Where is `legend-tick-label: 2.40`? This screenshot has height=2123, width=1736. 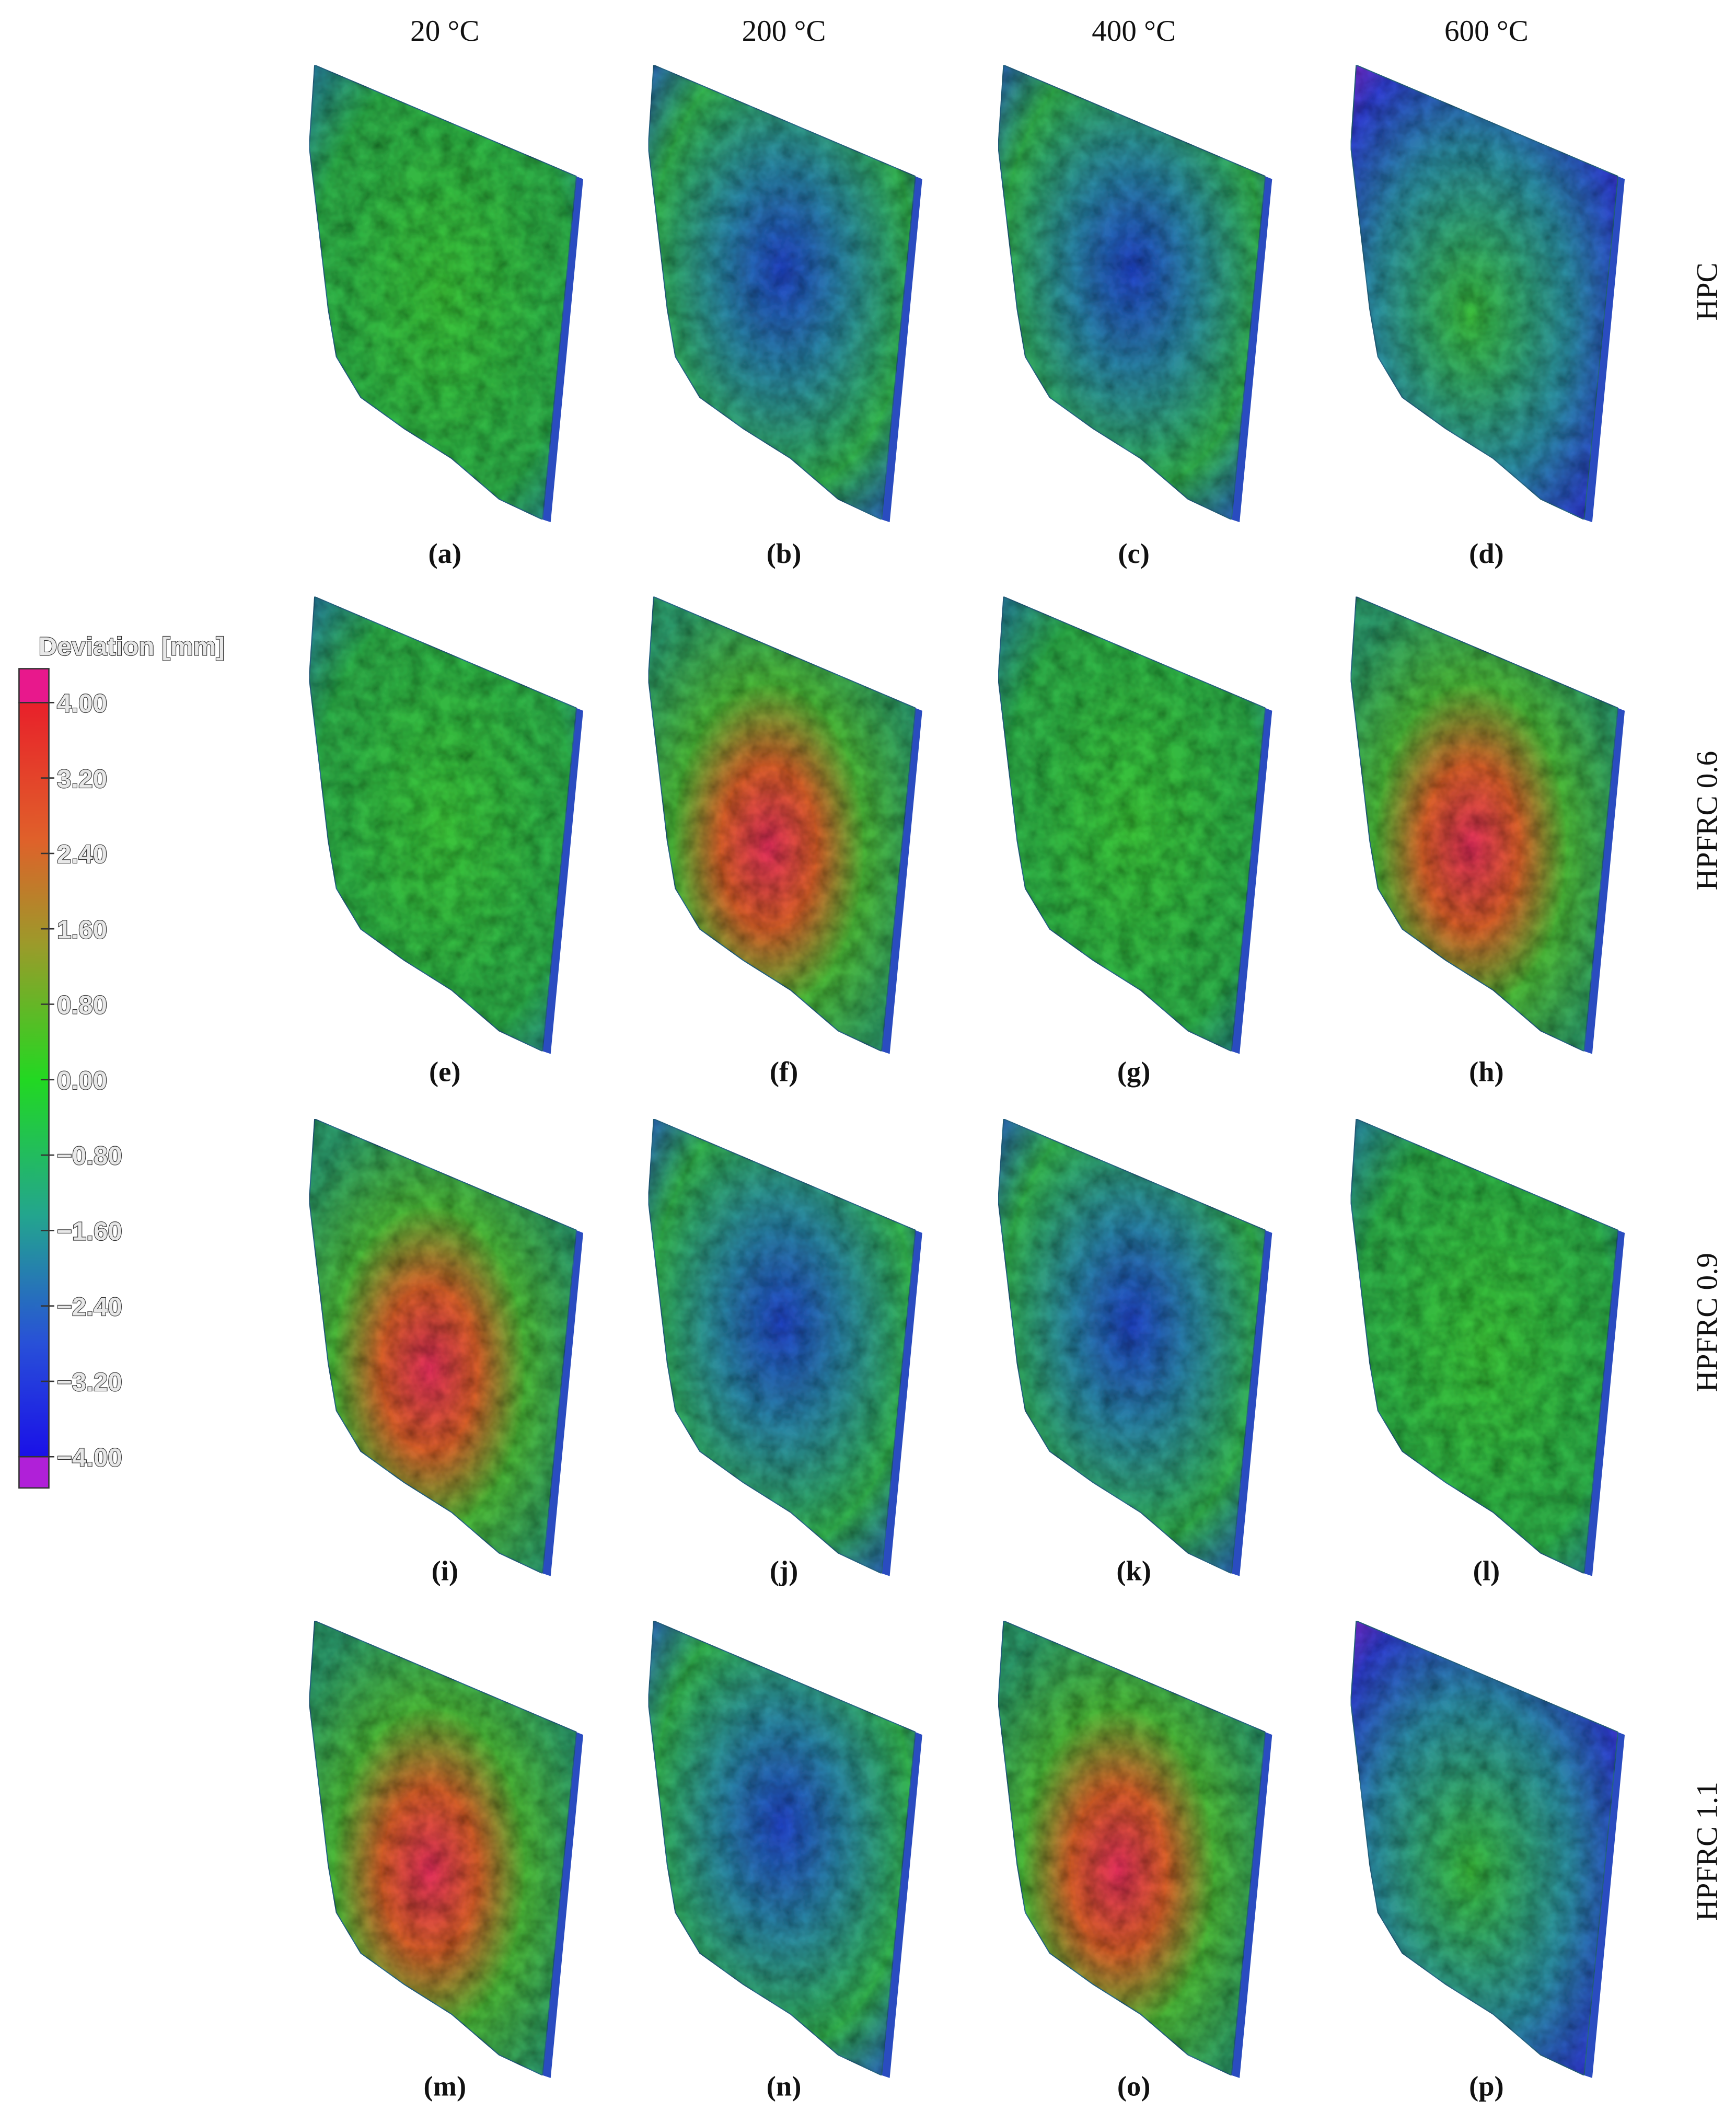
legend-tick-label: 2.40 is located at coordinates (82, 854).